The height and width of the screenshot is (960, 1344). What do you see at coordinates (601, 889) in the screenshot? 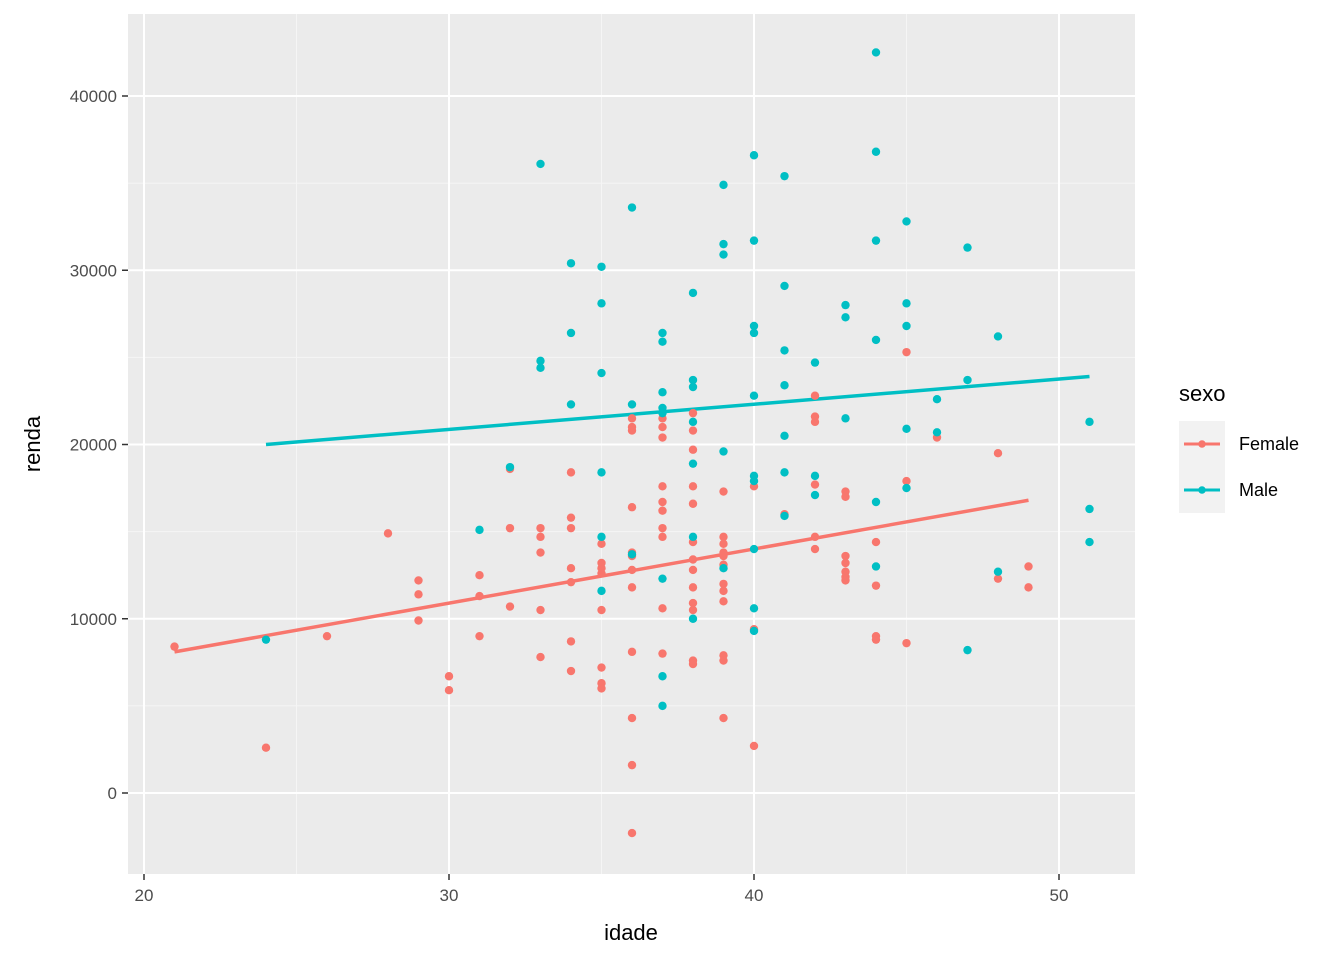
I see `x-axis: 20 30 40 50` at bounding box center [601, 889].